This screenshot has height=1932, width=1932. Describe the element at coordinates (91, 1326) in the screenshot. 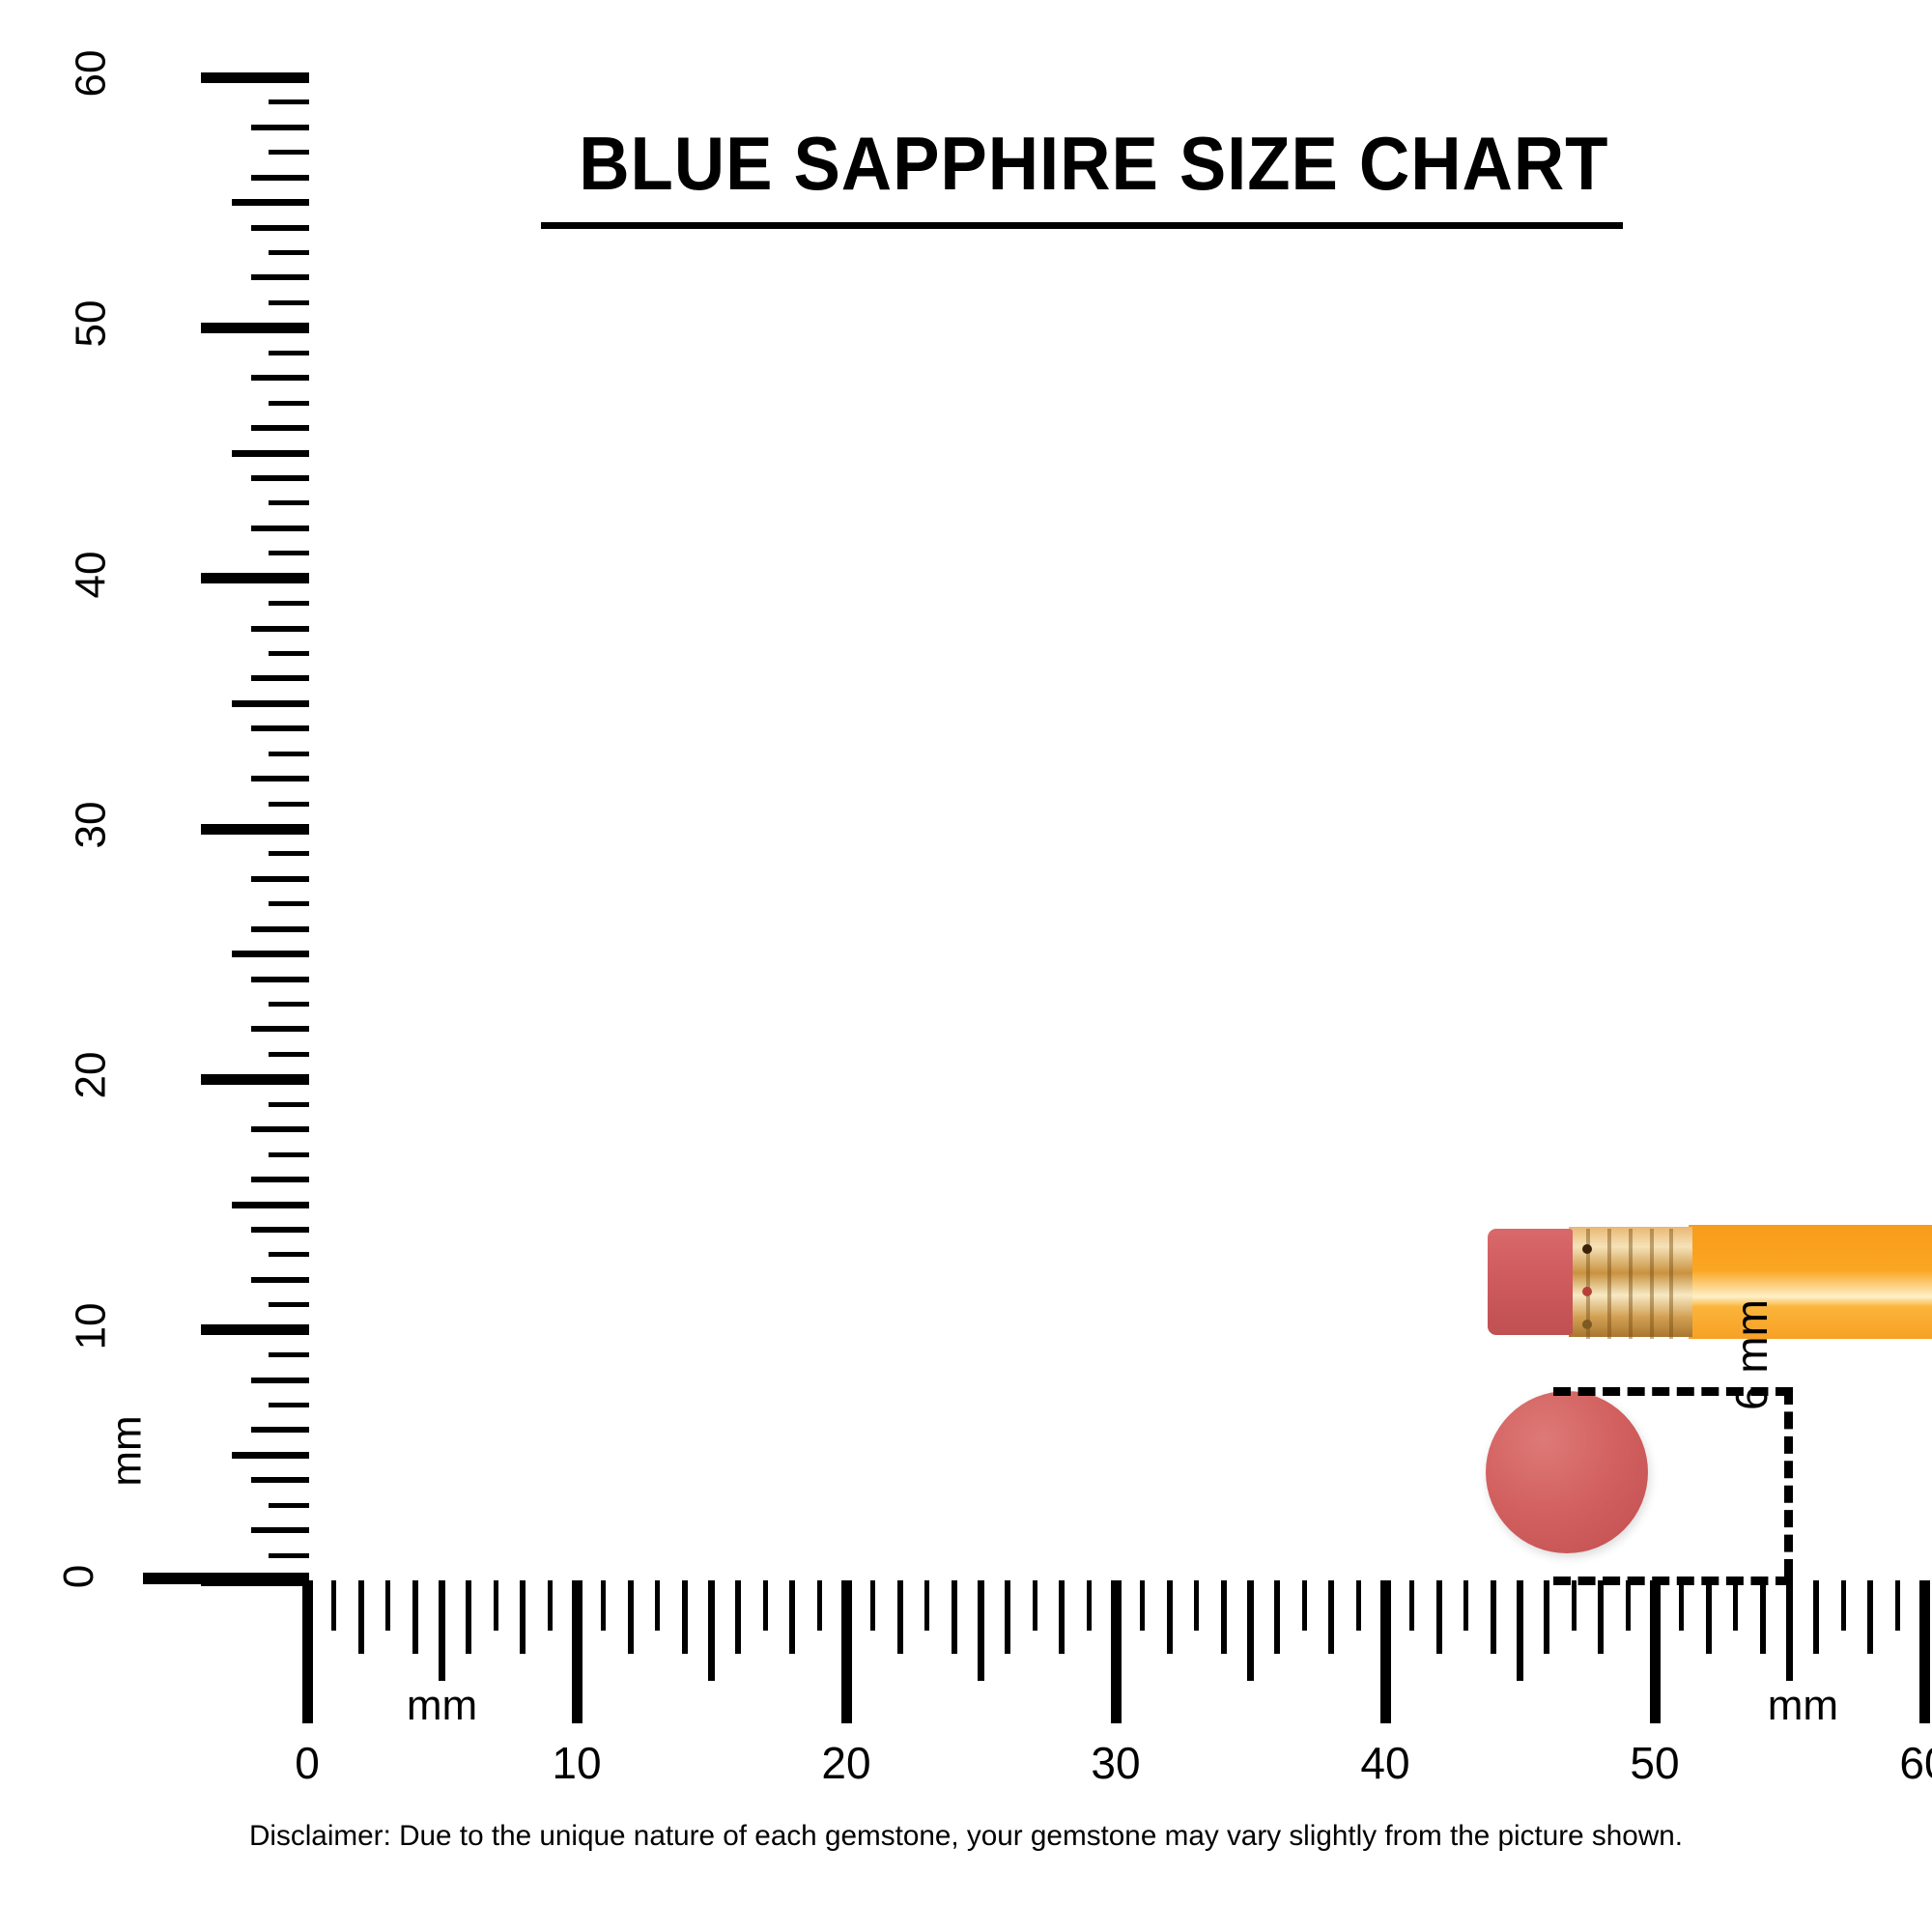

I see `vertical-ruler-label: 10` at that location.